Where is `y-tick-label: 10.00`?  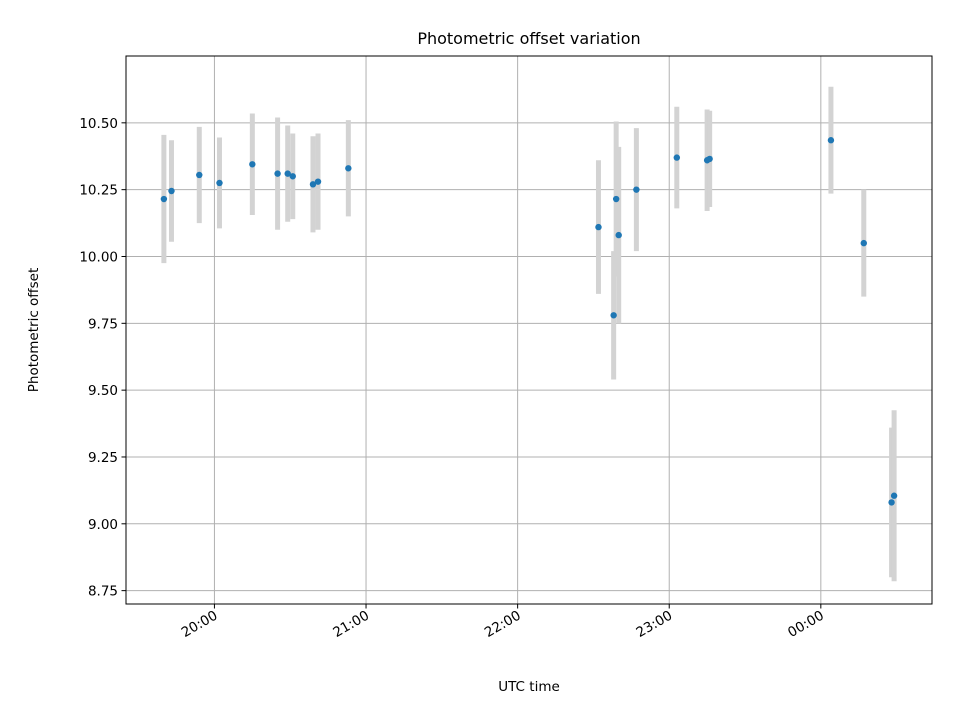
y-tick-label: 10.00 is located at coordinates (98, 257).